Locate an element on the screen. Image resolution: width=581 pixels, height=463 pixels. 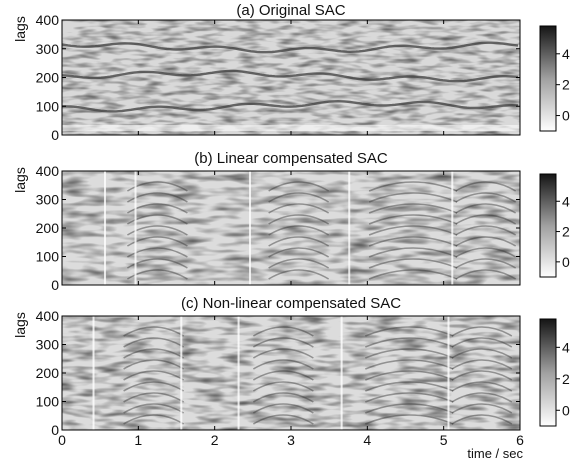
panel-c-colorbar-label-1: 2 is located at coordinates (566, 379).